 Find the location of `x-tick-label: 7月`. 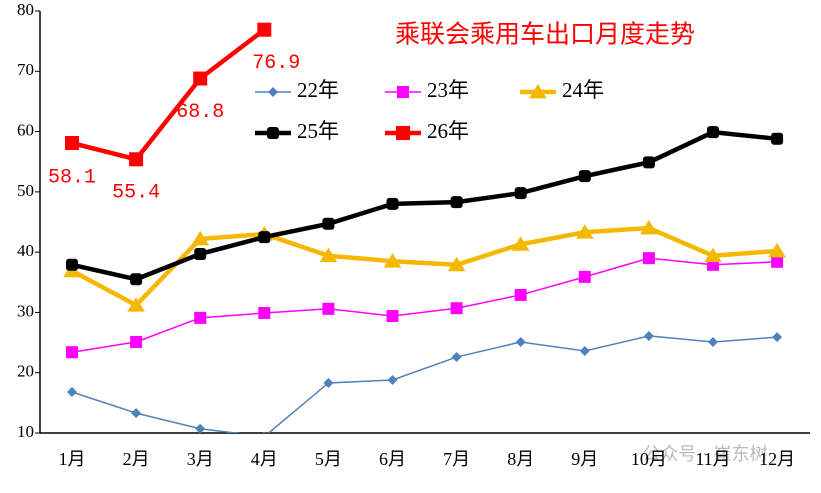

x-tick-label: 7月 is located at coordinates (456, 459).